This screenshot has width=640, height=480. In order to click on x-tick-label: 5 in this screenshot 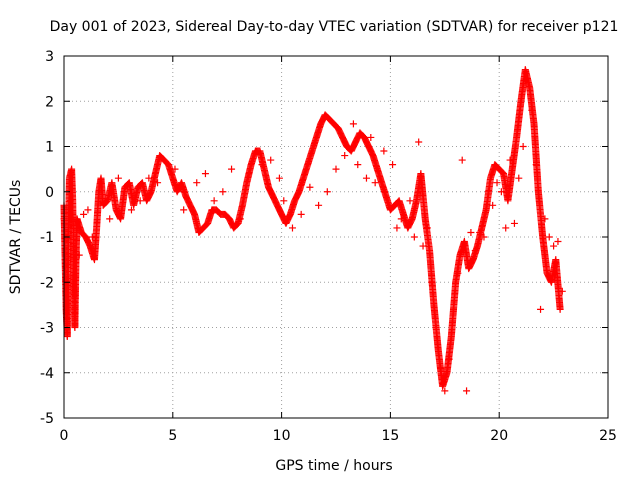, I will do `click(172, 436)`.